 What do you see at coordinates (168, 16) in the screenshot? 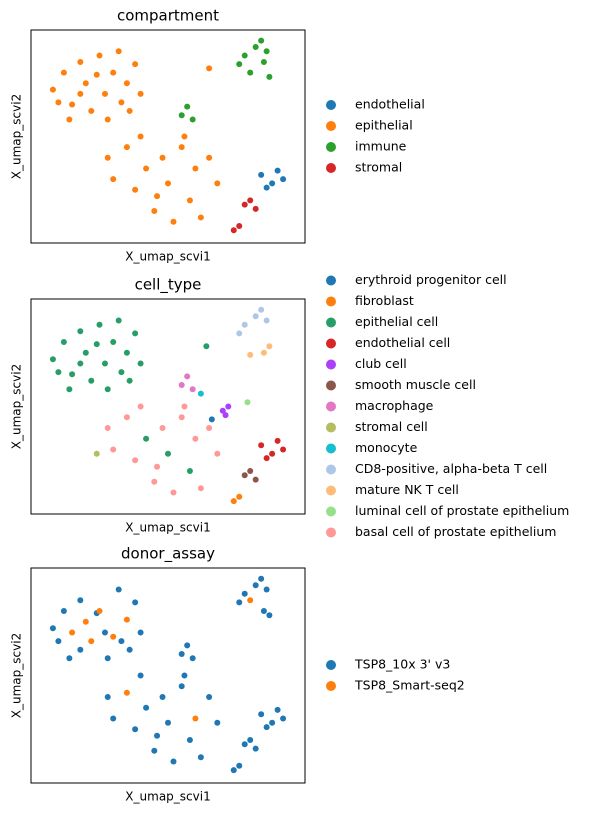
I see `panel-title: compartment` at bounding box center [168, 16].